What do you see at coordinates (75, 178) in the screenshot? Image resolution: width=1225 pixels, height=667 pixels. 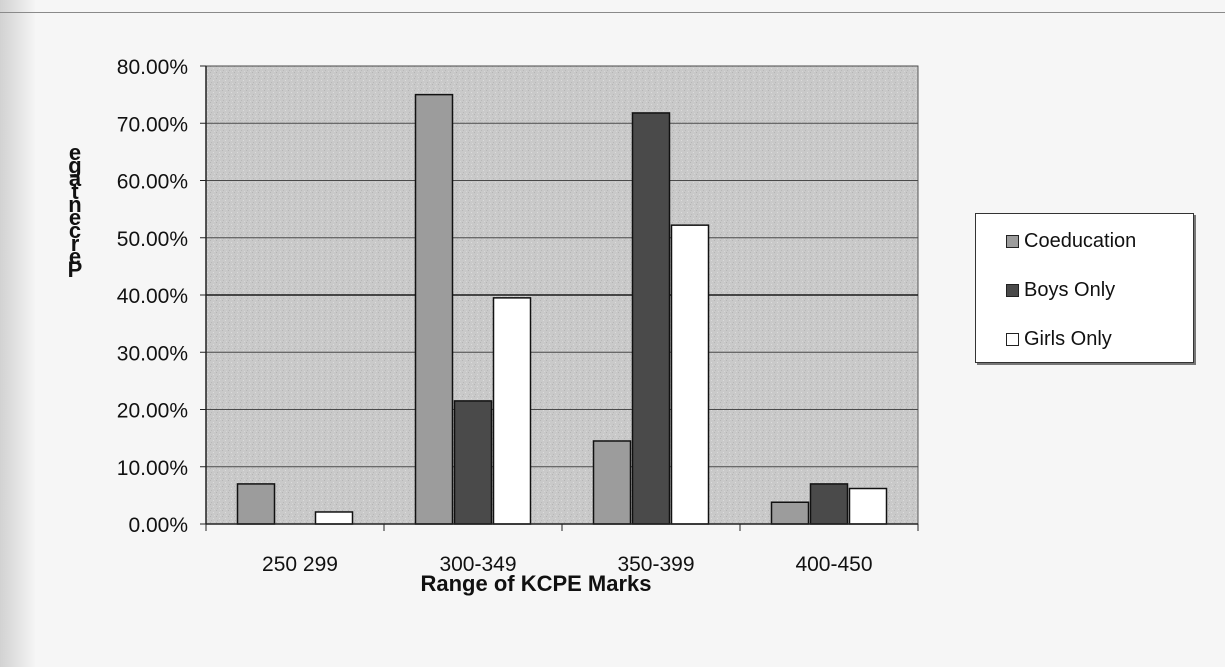 I see `y-axis-title-letter: a` at bounding box center [75, 178].